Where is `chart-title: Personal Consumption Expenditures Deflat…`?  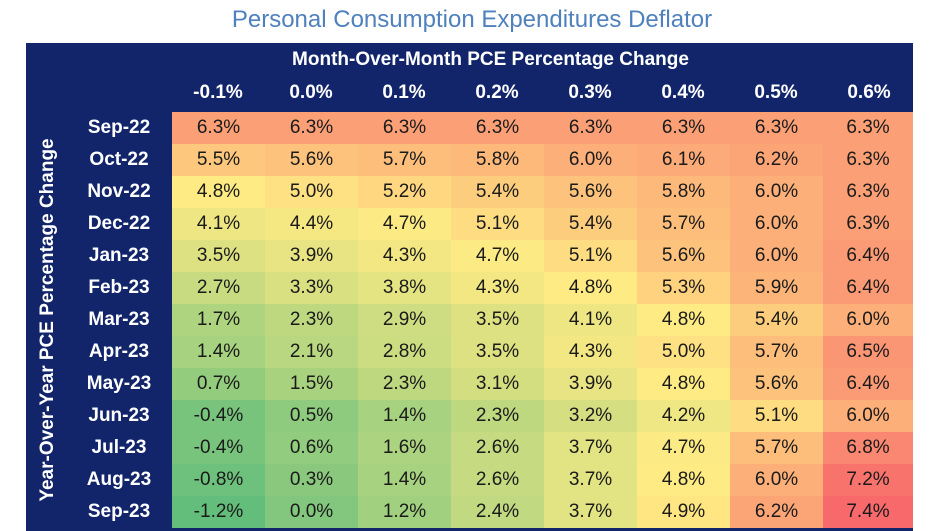
chart-title: Personal Consumption Expenditures Deflat… is located at coordinates (472, 19).